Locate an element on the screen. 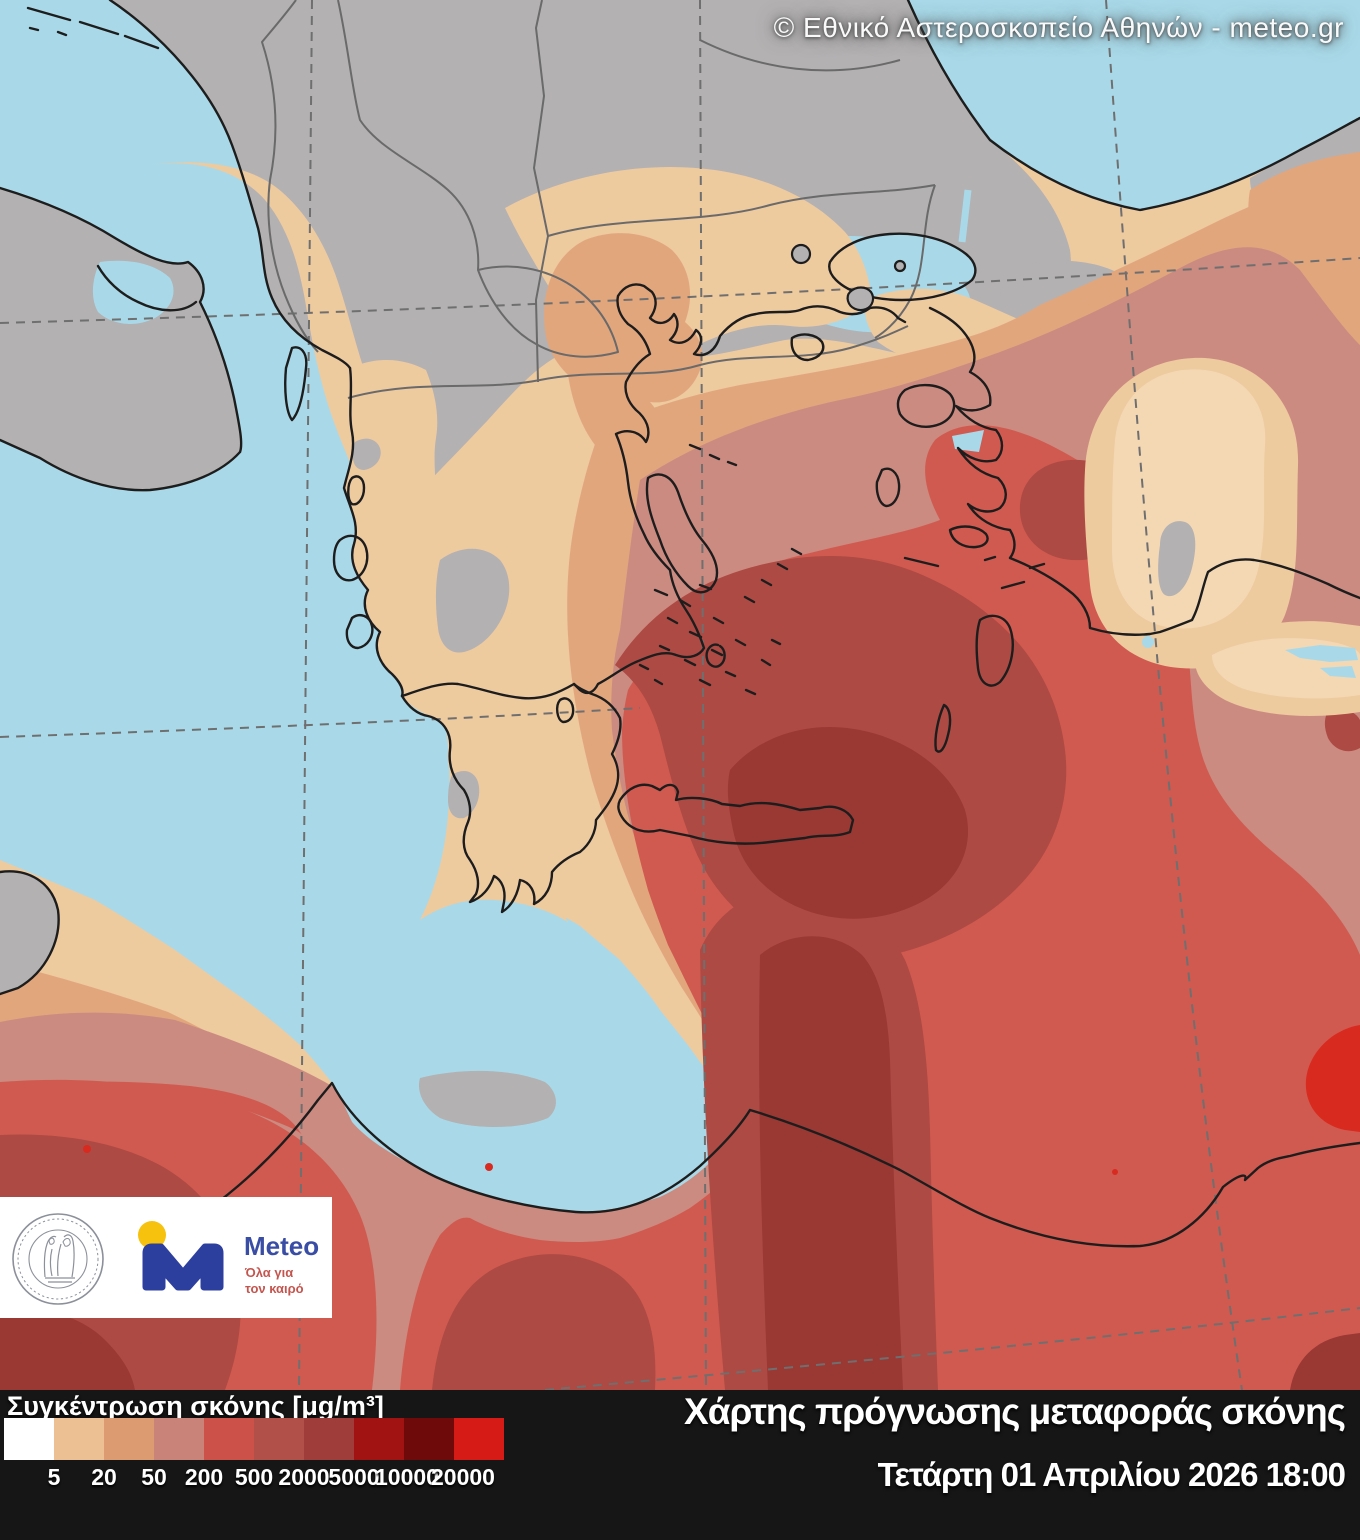 This screenshot has width=1360, height=1540. dust-dark-se-corner is located at coordinates (1325, 1361).